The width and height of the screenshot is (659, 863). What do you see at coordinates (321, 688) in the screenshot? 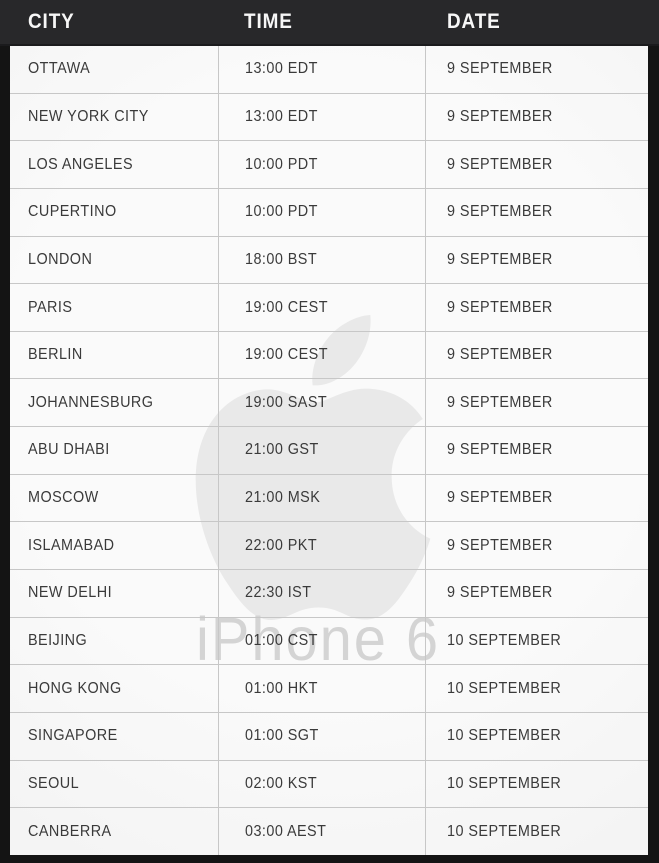
I see `time-cell: 01:00 HKT` at bounding box center [321, 688].